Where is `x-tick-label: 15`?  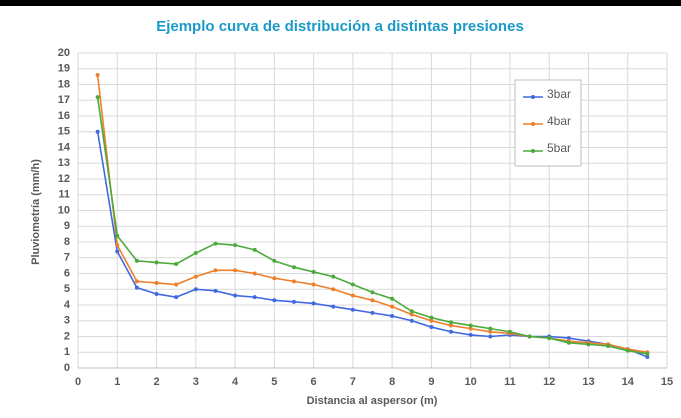
x-tick-label: 15 is located at coordinates (667, 382).